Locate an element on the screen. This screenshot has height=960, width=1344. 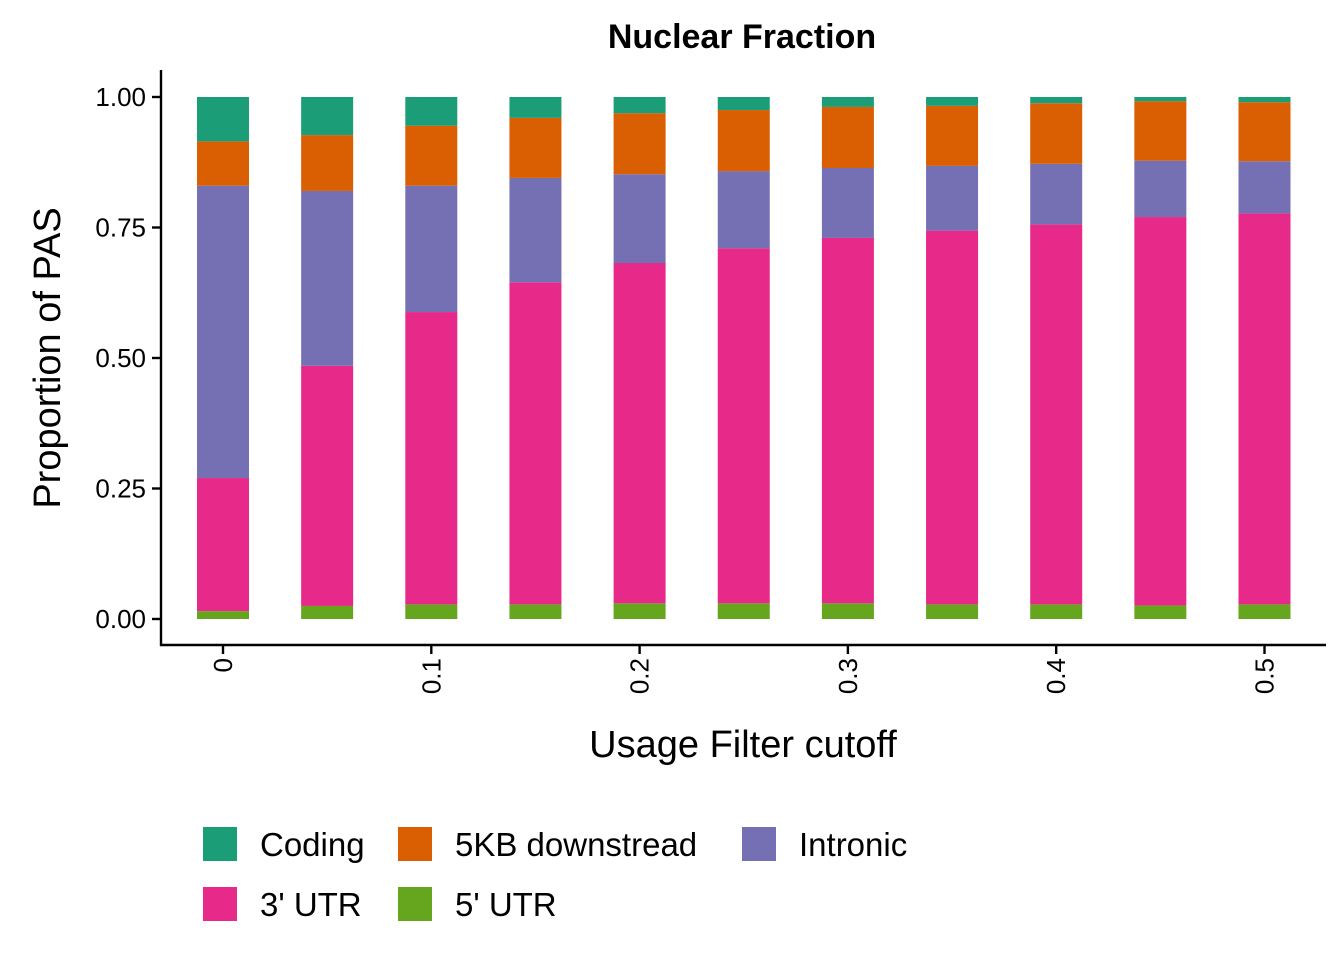
x-axis-title: Usage Filter cutoff is located at coordinates (743, 745).